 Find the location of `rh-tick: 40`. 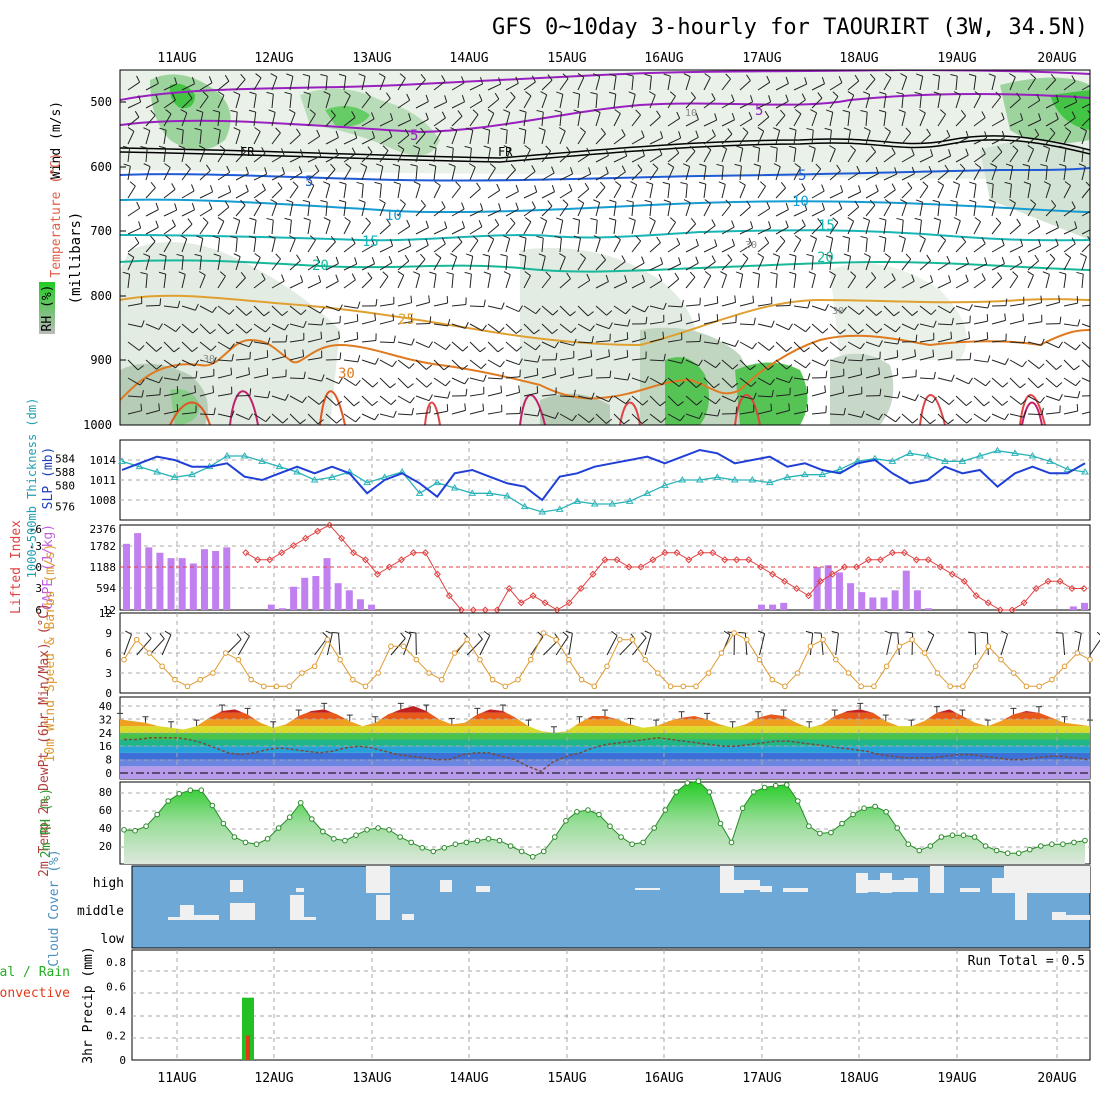

rh-tick: 40 is located at coordinates (105, 828).